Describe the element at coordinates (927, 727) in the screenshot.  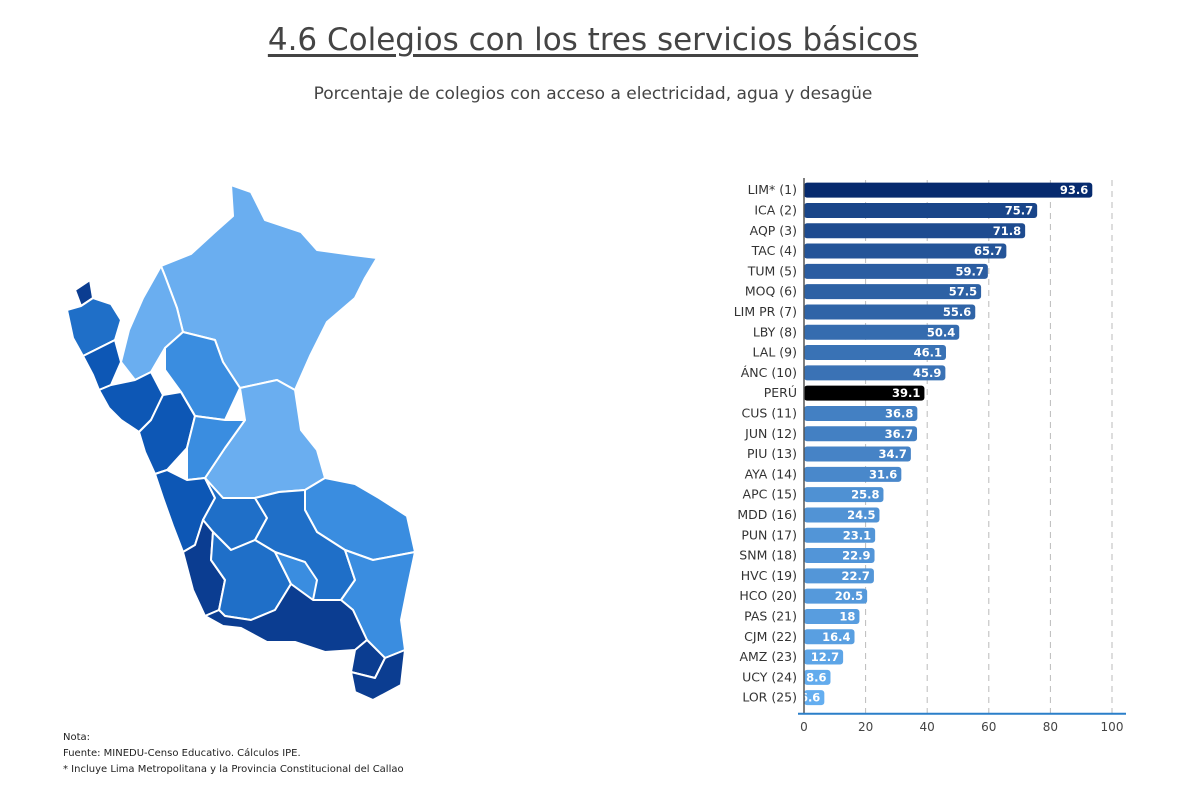
I see `x-tick-label: 40` at that location.